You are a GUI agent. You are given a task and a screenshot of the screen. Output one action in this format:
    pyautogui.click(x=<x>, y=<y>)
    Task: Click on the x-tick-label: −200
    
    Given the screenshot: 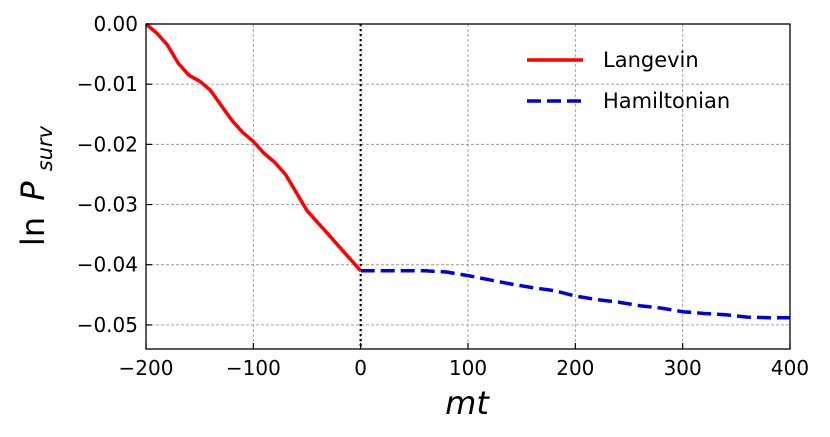 What is the action you would take?
    pyautogui.click(x=146, y=368)
    